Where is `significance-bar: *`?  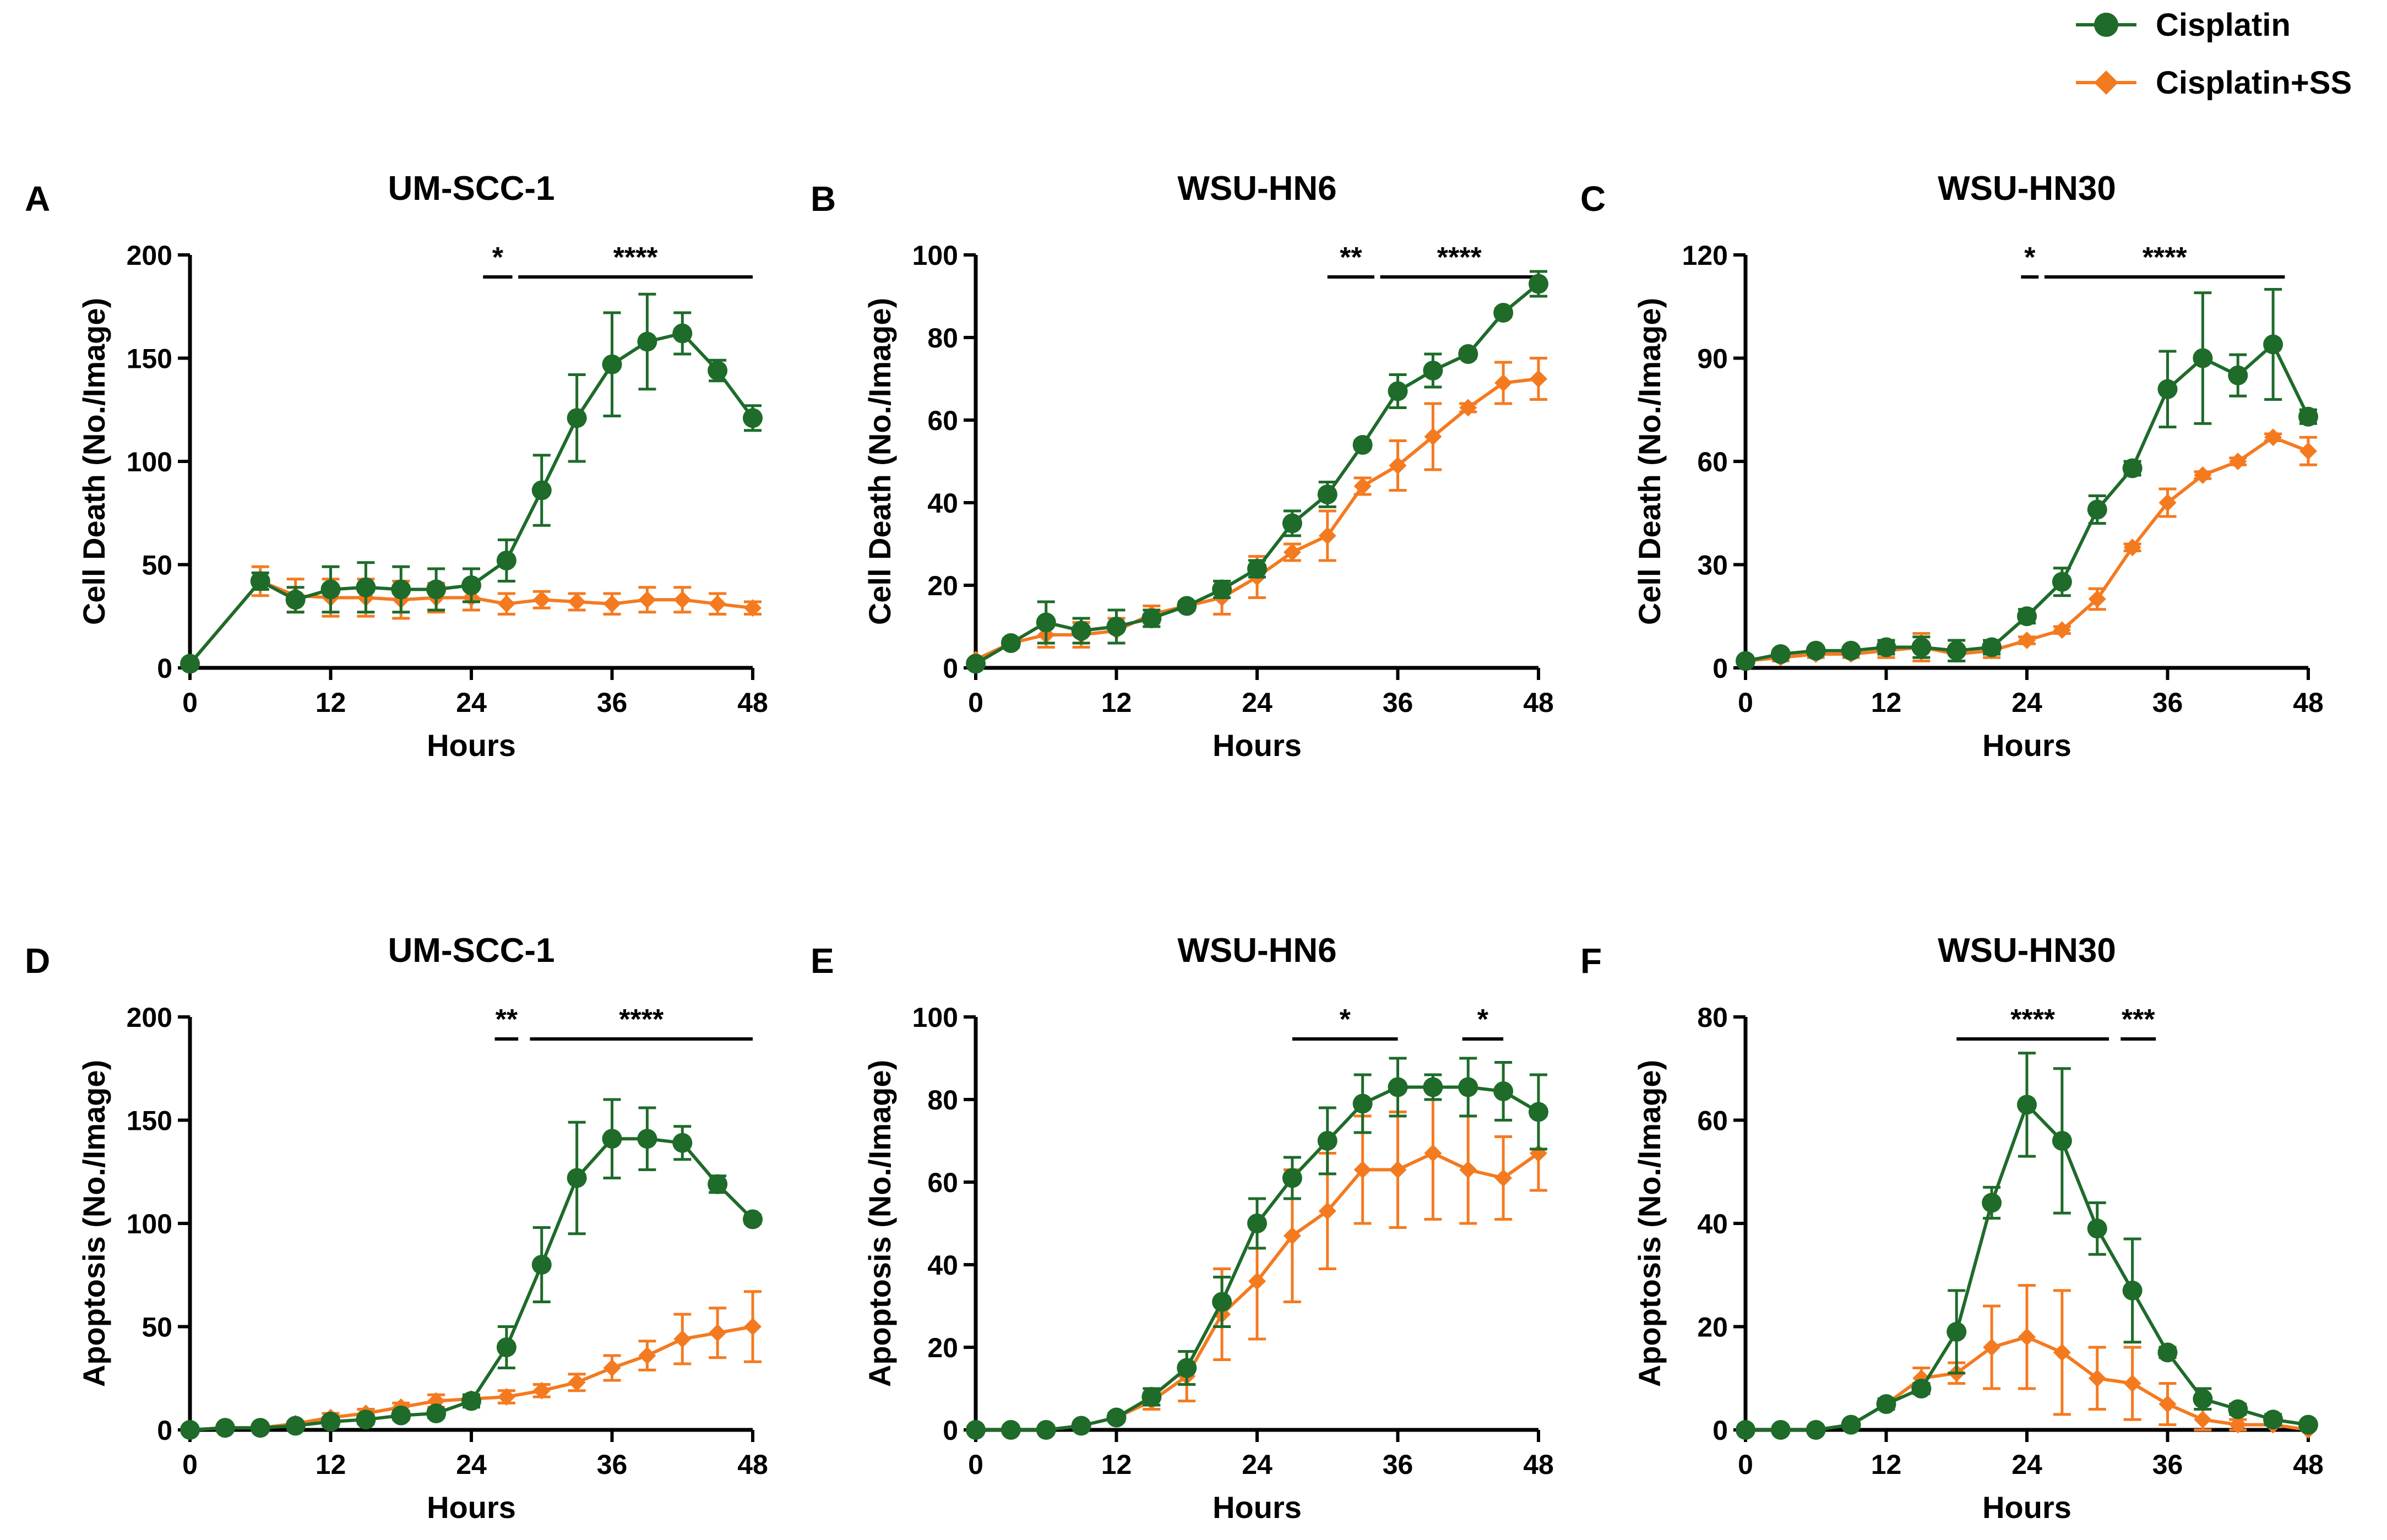 significance-bar: * is located at coordinates (1345, 1022).